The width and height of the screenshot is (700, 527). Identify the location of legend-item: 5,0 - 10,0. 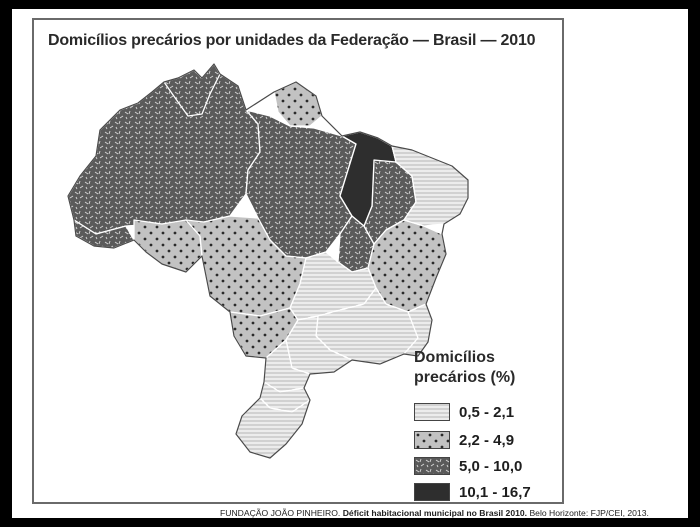
(484, 466).